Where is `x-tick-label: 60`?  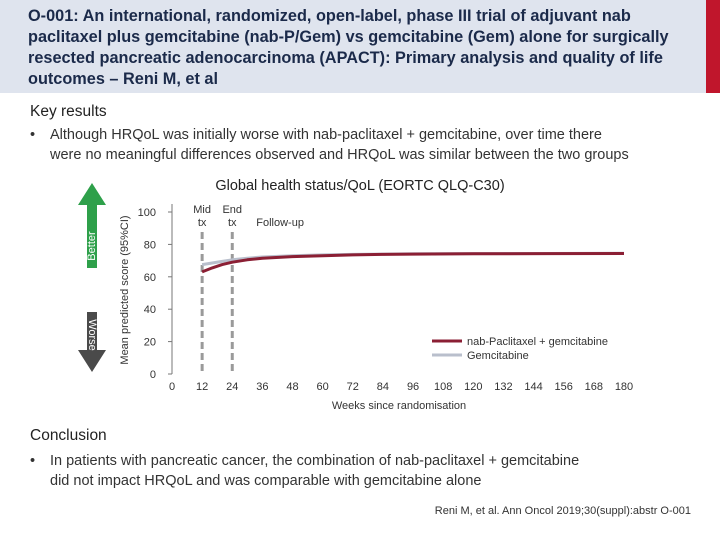
x-tick-label: 60 is located at coordinates (323, 387).